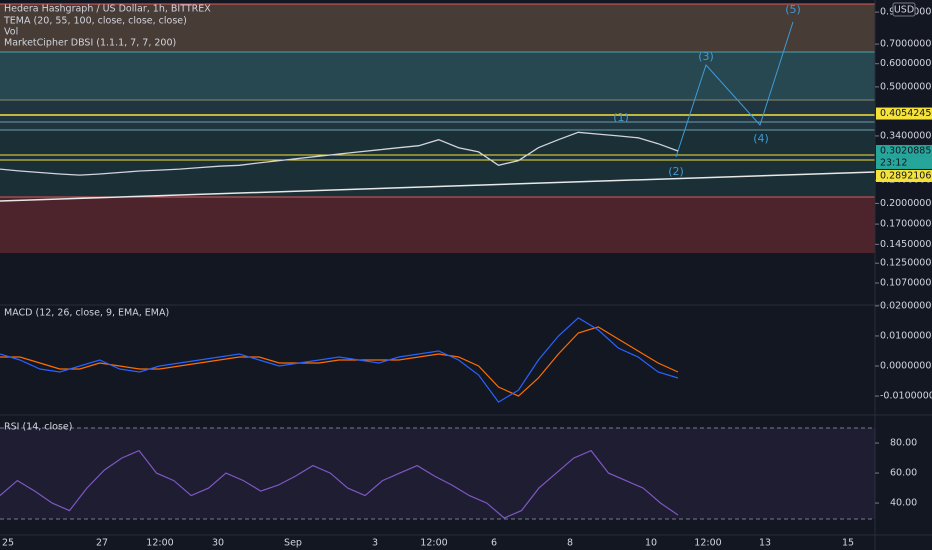 This screenshot has height=550, width=932. I want to click on countdown-box, so click(904, 162).